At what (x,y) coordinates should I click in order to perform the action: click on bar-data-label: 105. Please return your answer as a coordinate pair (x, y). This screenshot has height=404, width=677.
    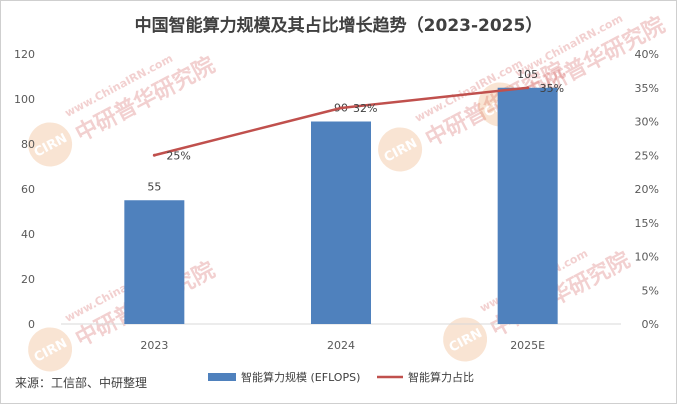
    Looking at the image, I should click on (527, 74).